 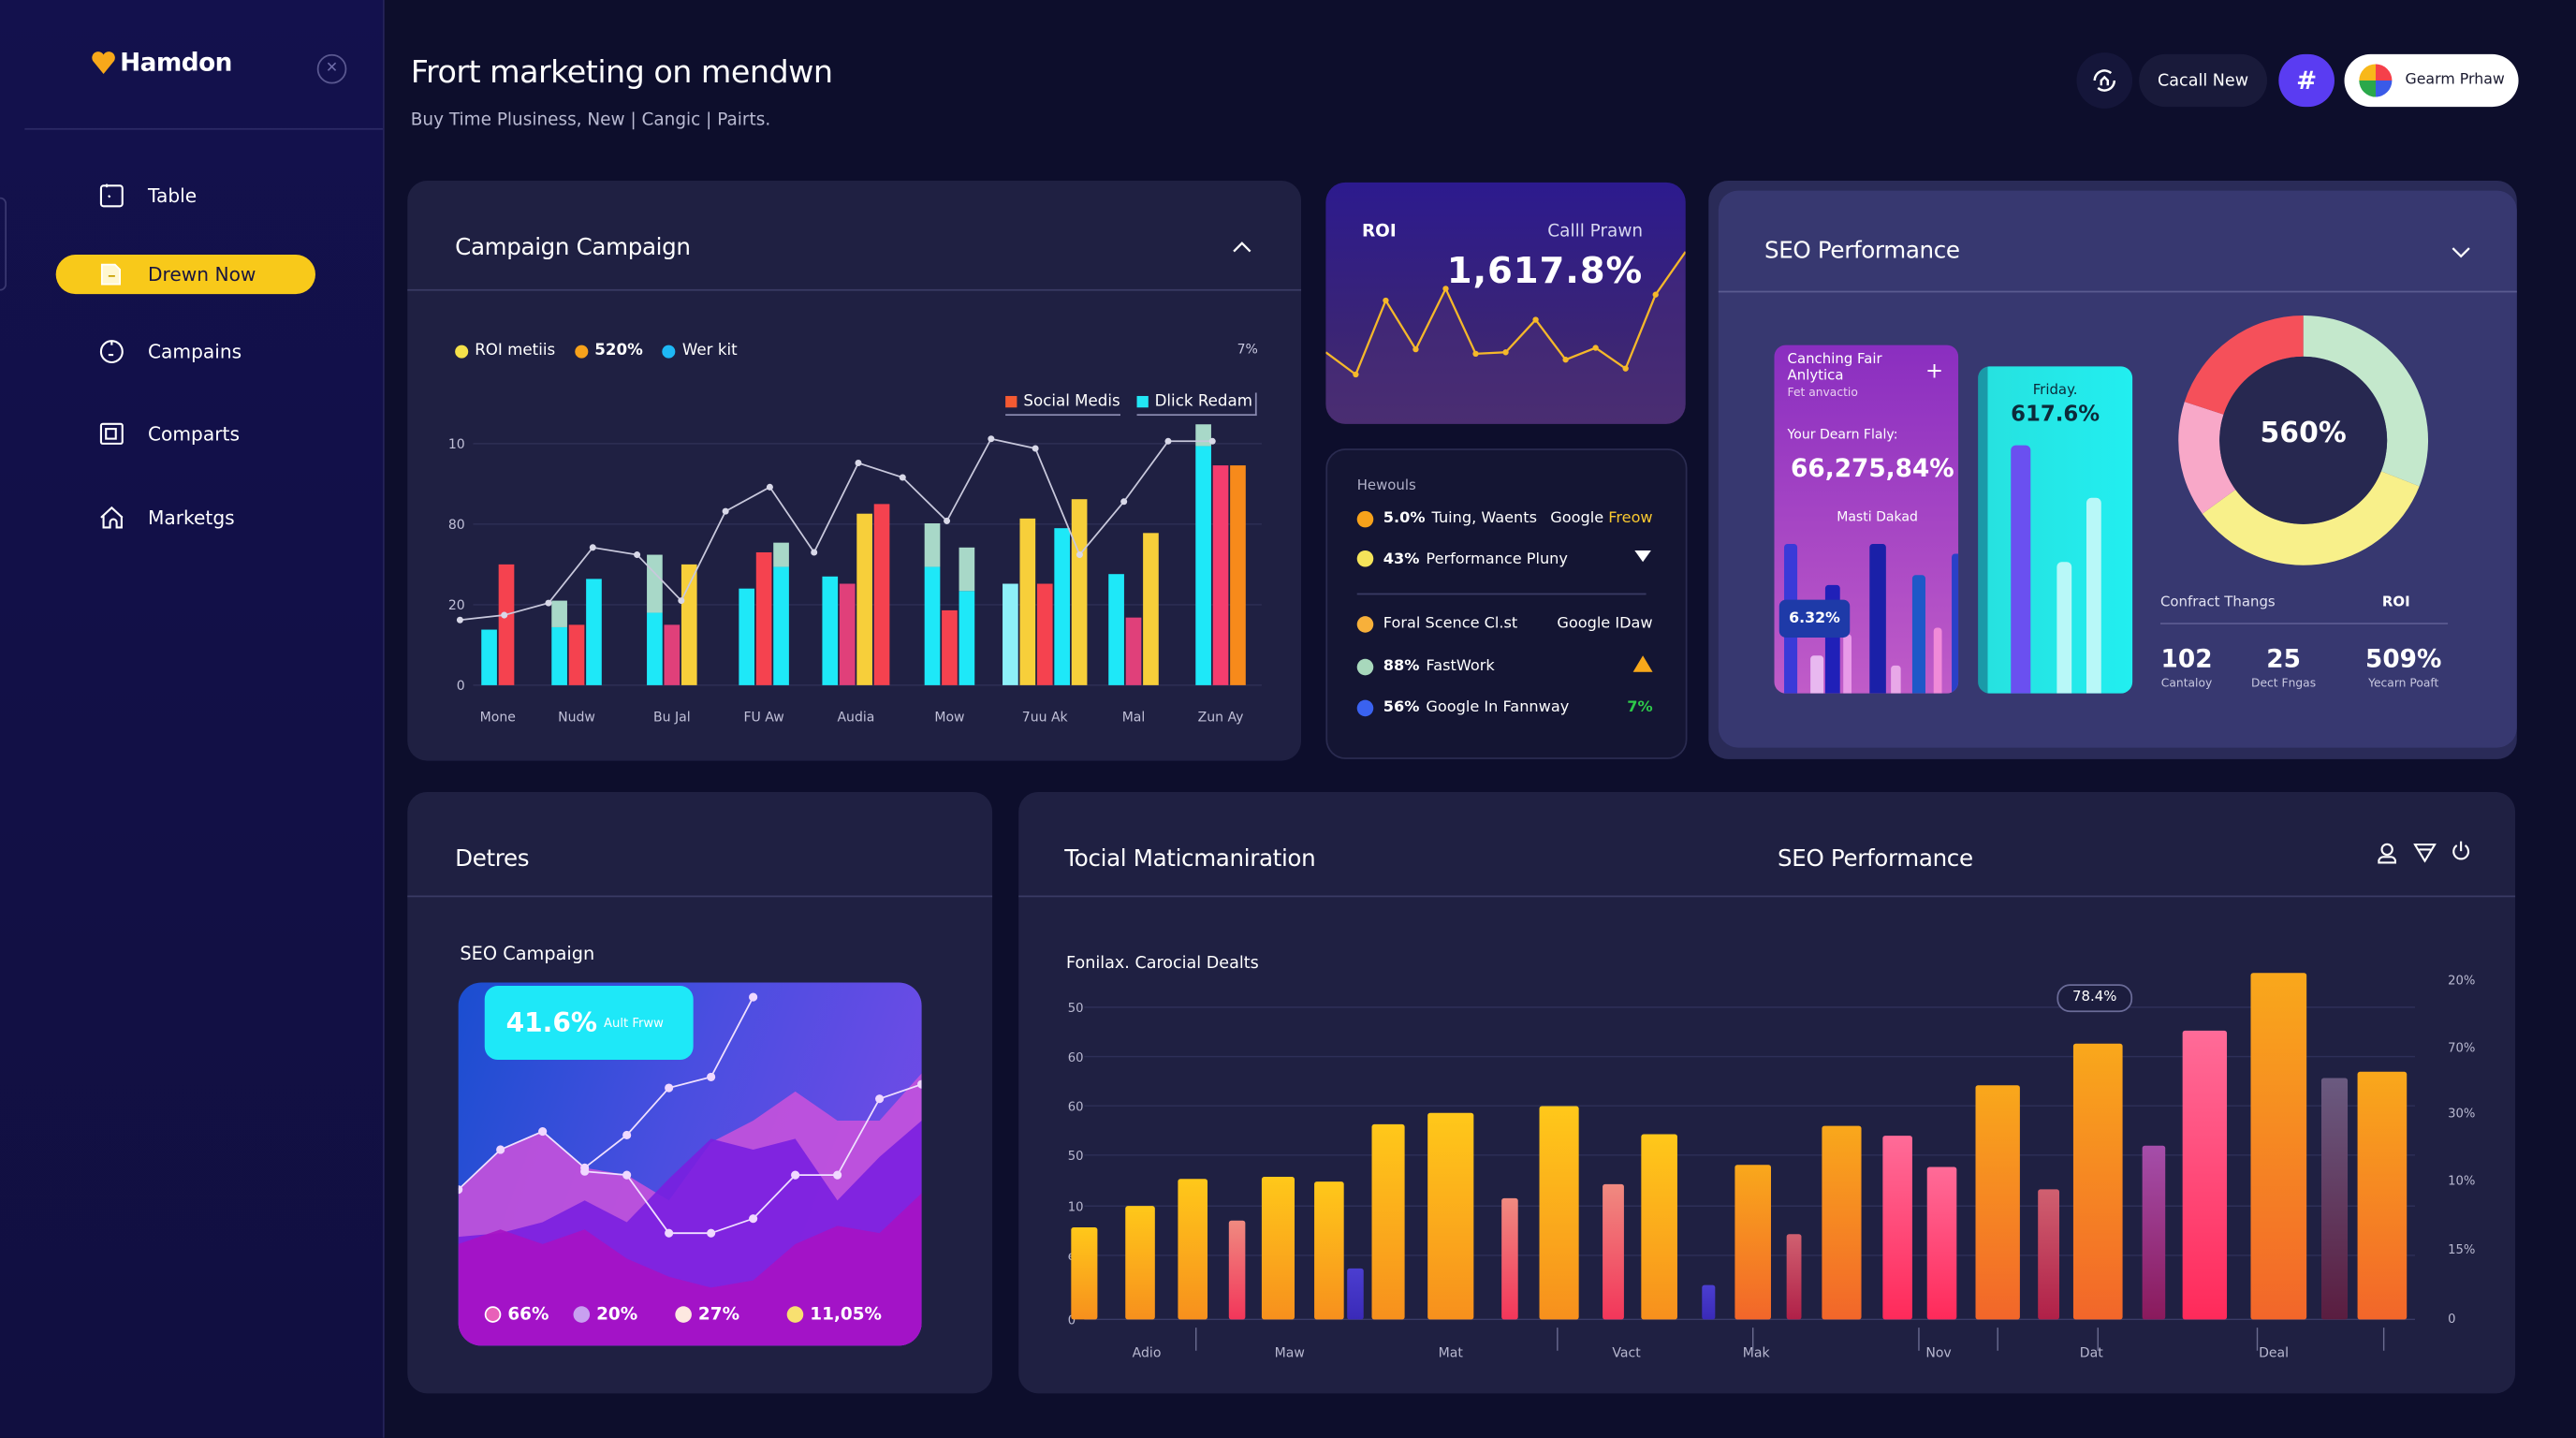 I want to click on warning-icon, so click(x=1642, y=666).